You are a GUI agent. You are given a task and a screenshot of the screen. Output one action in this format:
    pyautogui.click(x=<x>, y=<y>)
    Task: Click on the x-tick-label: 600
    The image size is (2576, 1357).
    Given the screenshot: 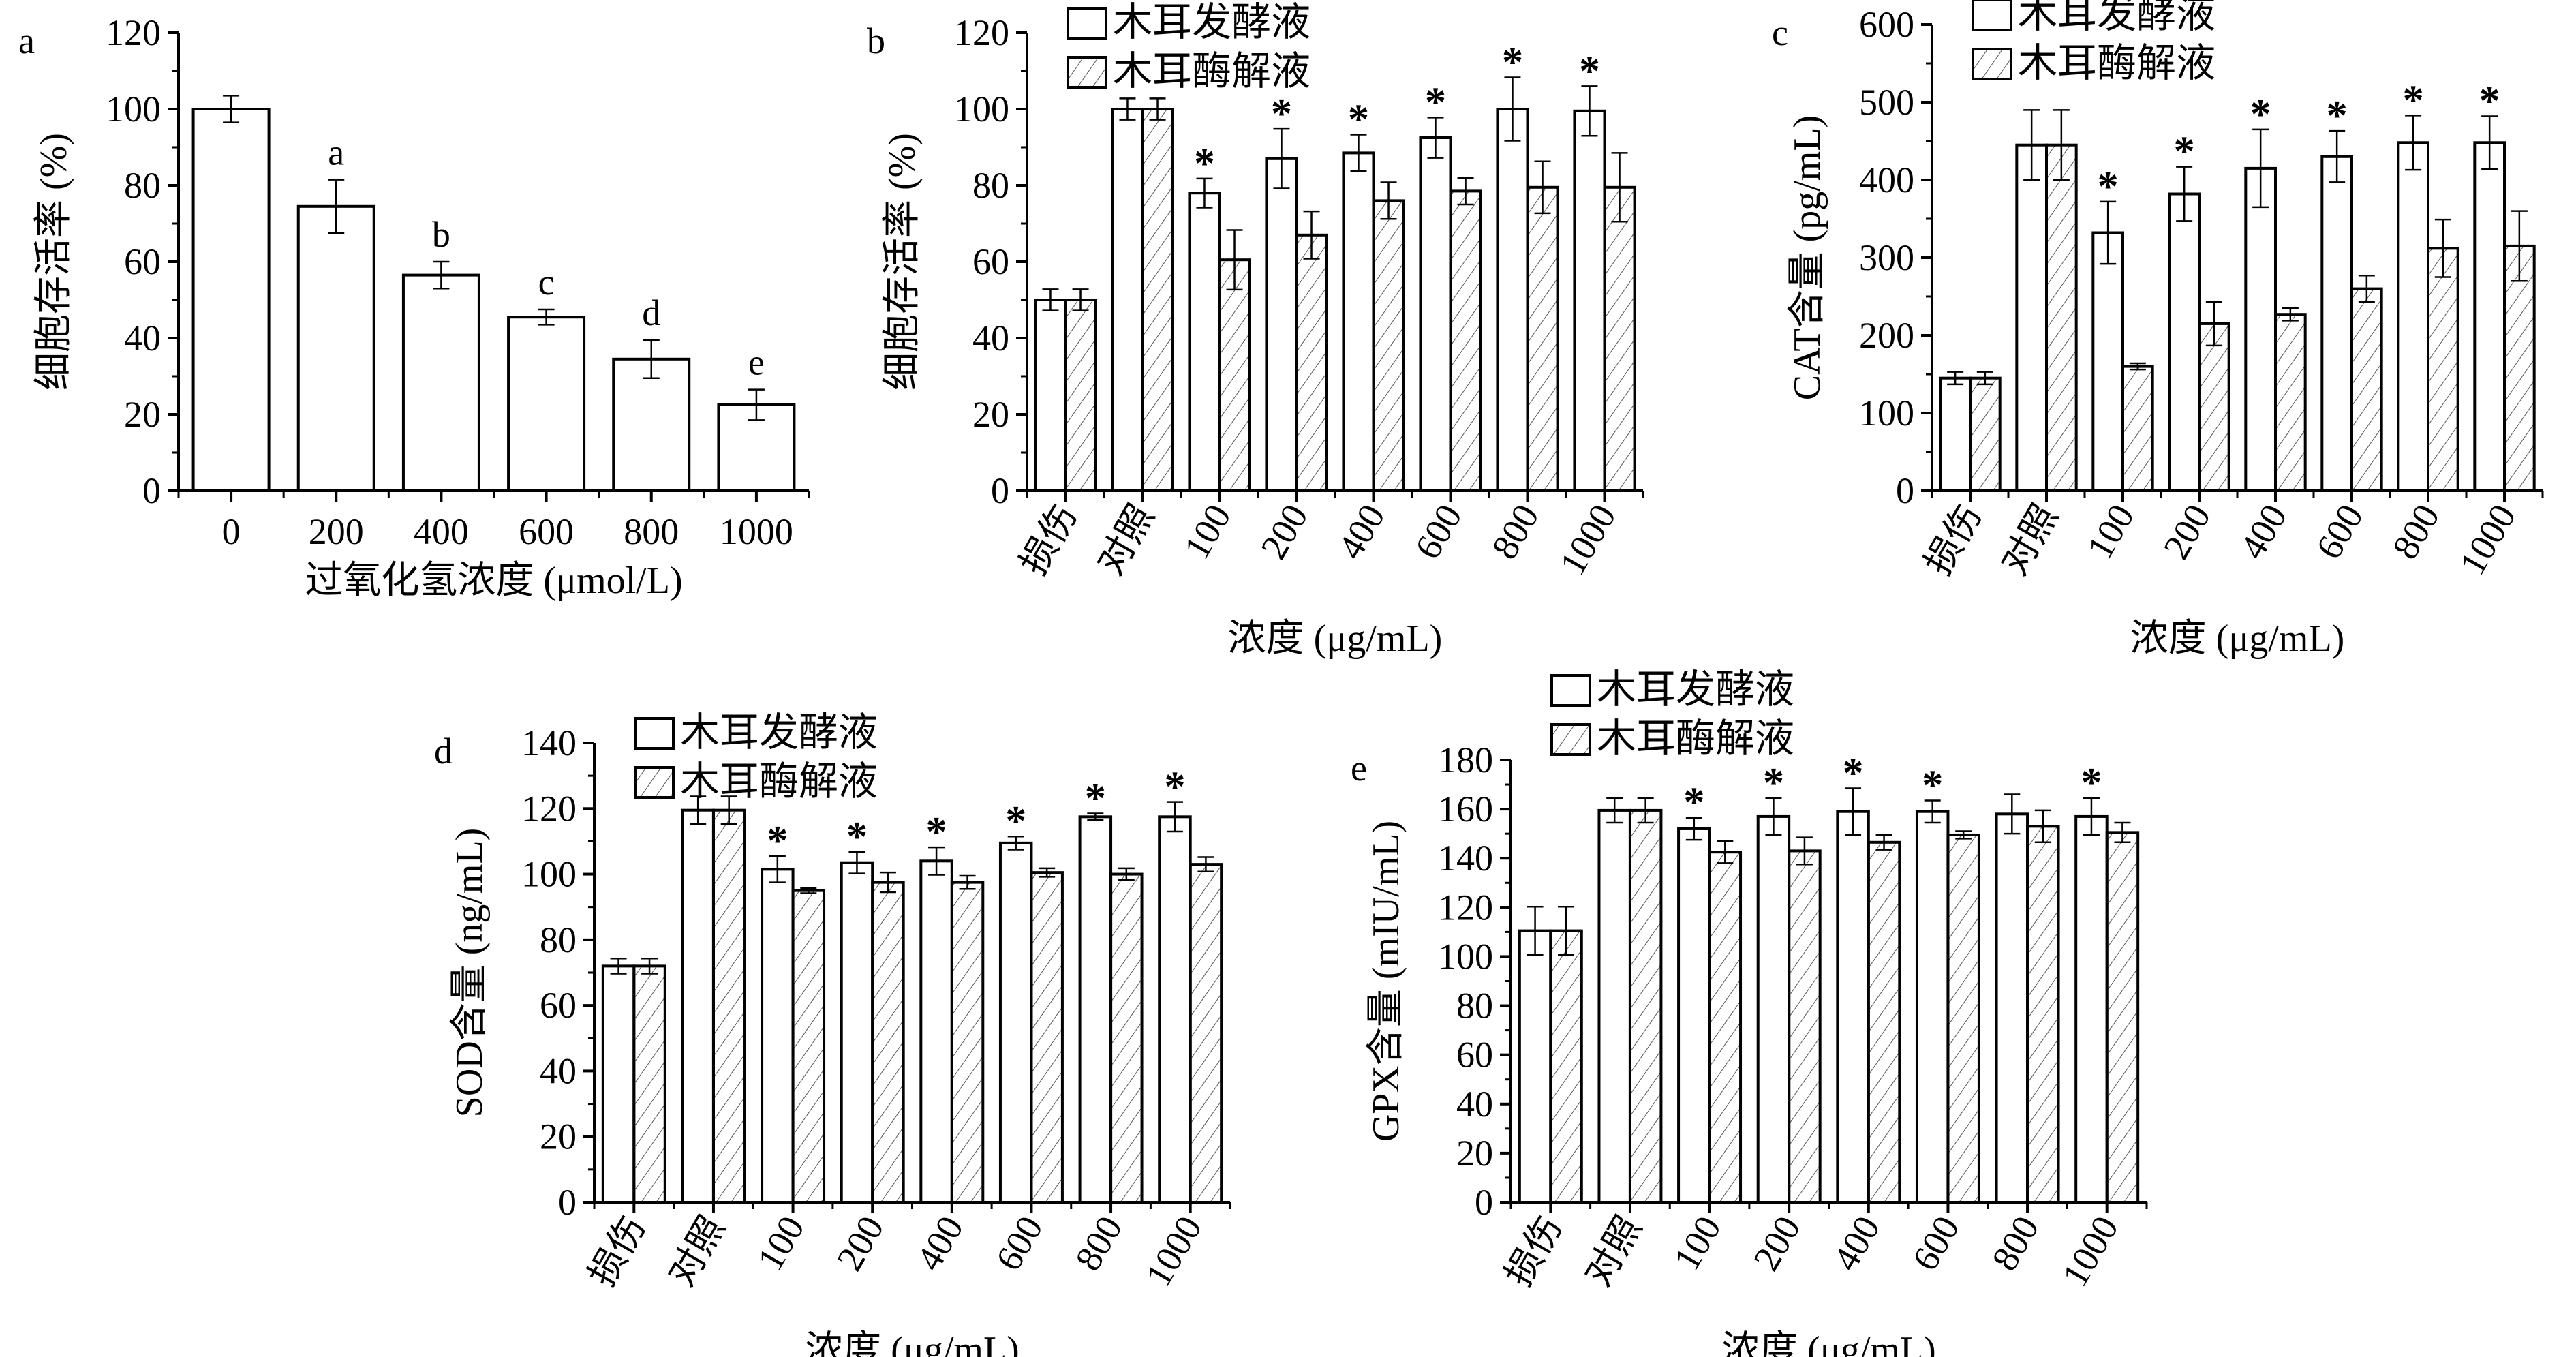 What is the action you would take?
    pyautogui.click(x=1019, y=1243)
    